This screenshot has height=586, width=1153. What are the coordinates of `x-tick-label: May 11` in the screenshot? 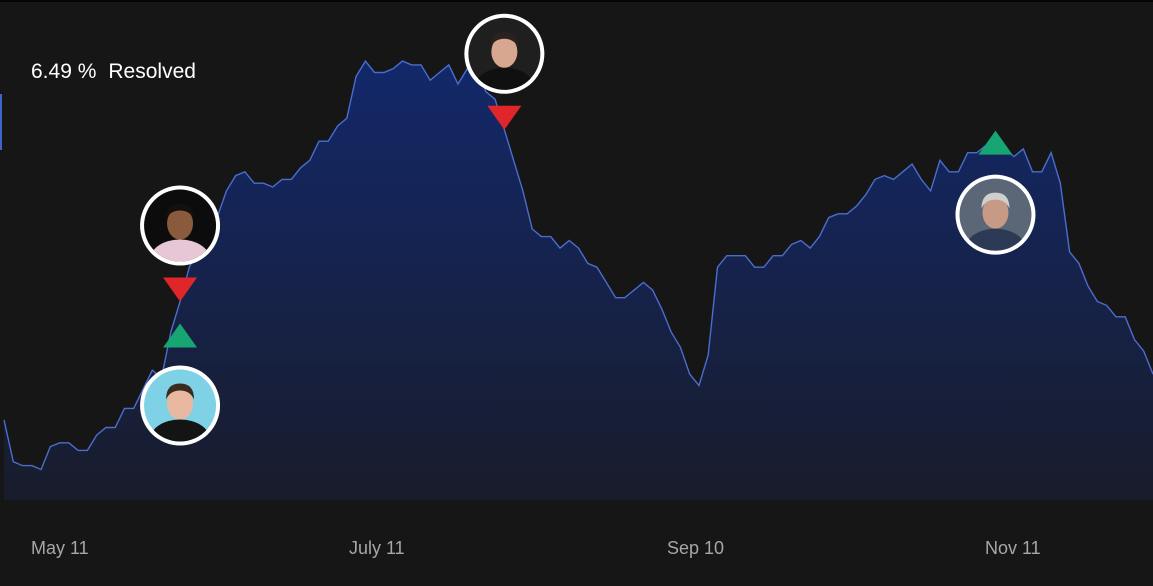 It's located at (60, 548).